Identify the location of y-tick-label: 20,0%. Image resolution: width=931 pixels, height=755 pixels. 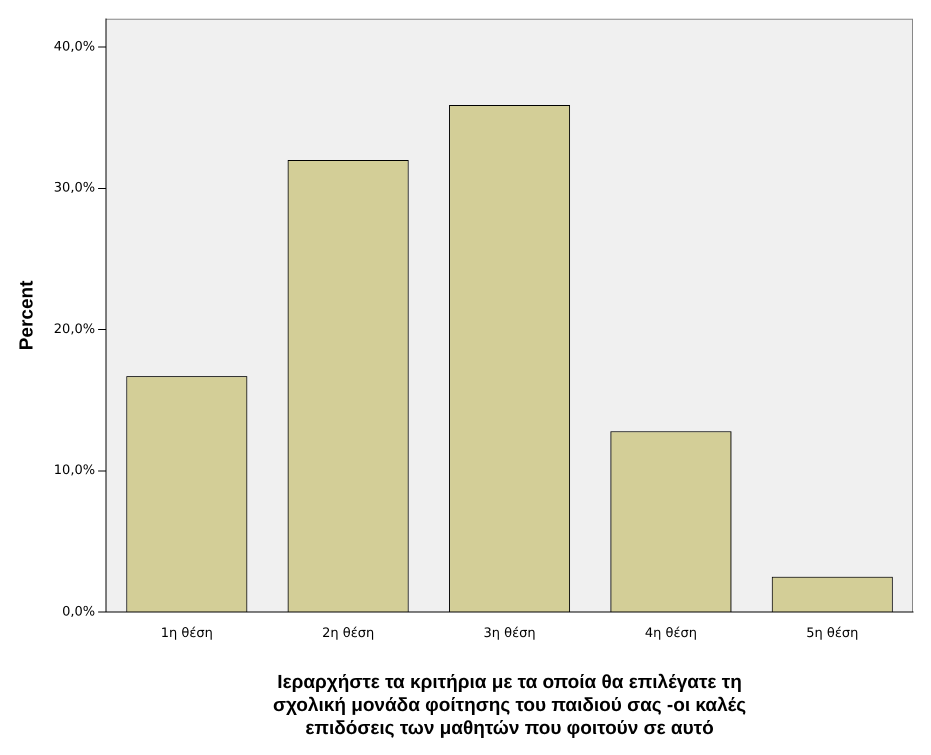
(75, 329).